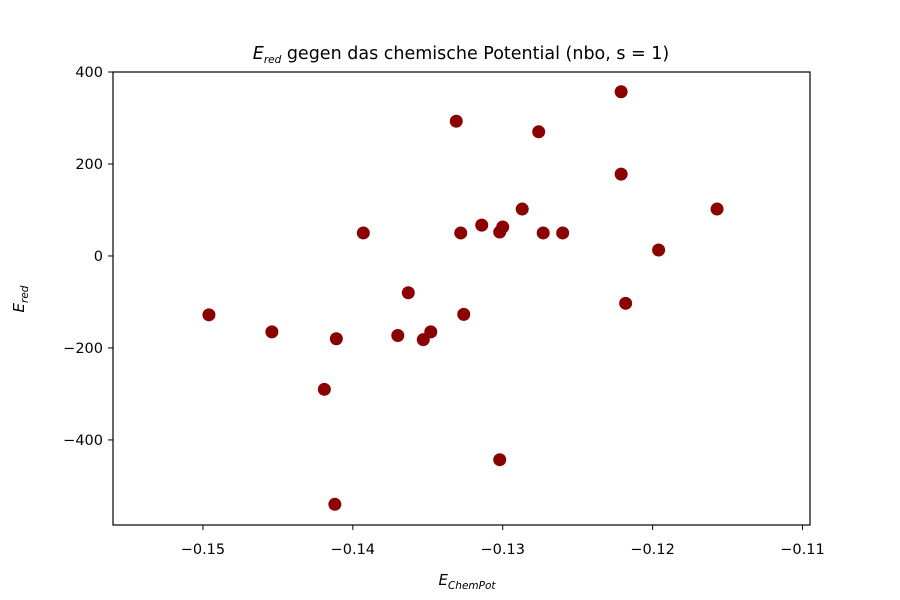  I want to click on x-axis: −0.15 −0.14 −0.13 −0.12 −0.11, so click(503, 541).